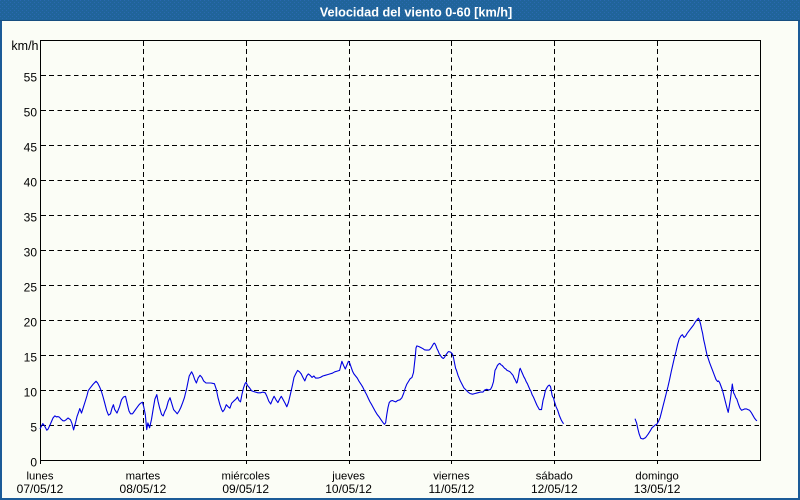  I want to click on svg-text: lunes, so click(39, 477).